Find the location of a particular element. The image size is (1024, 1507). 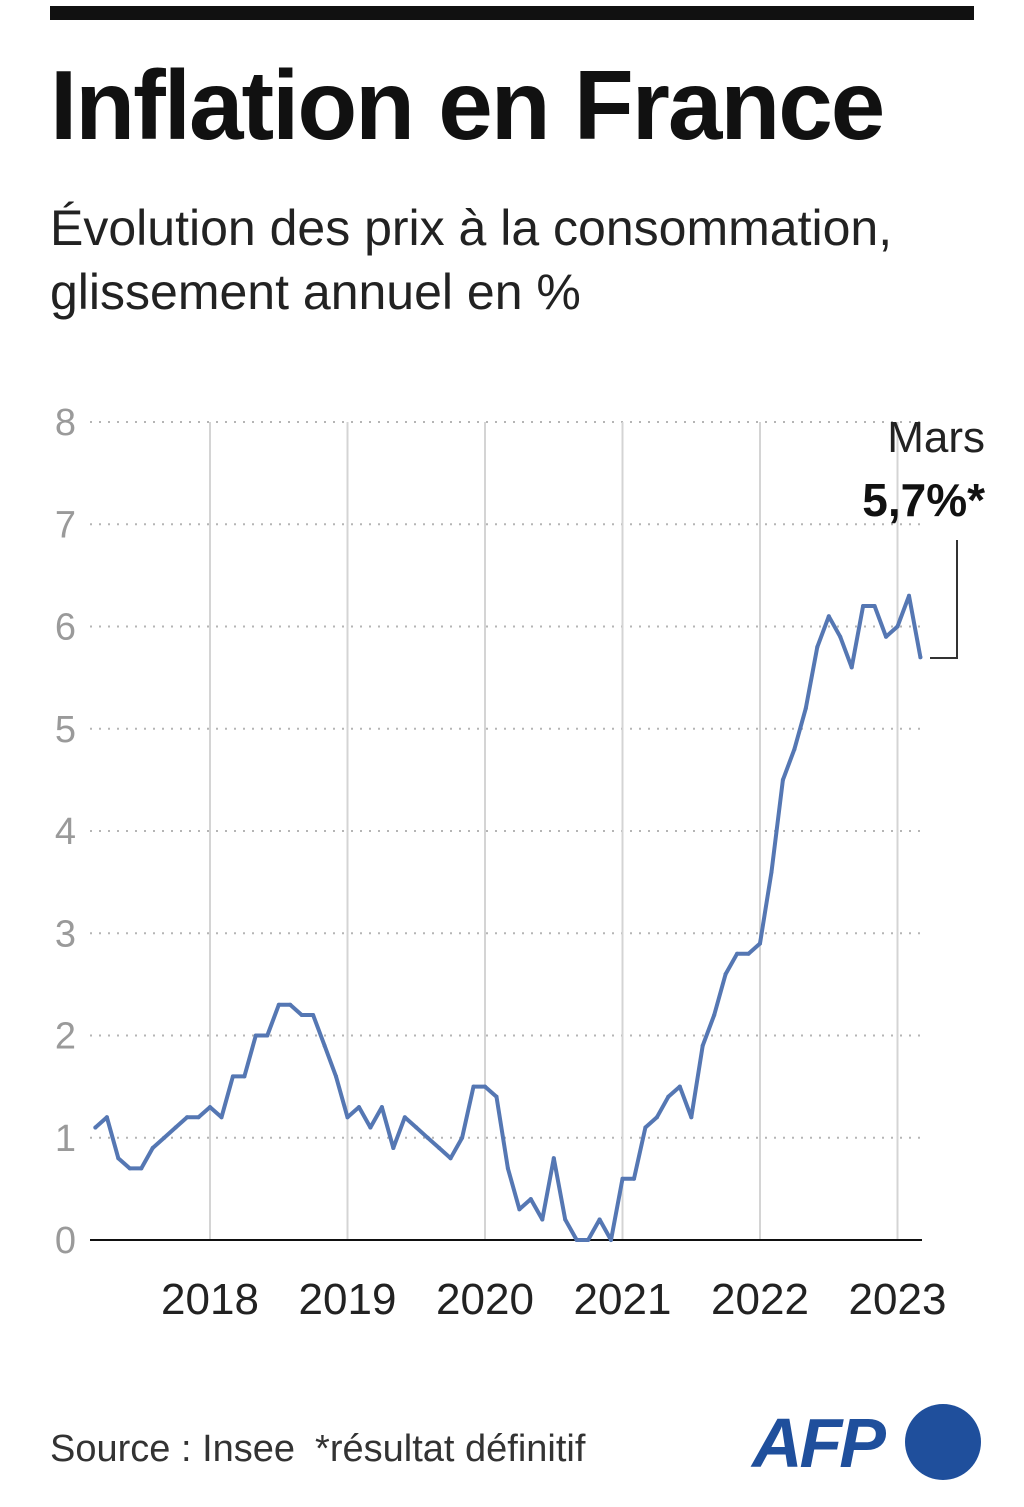

x-axis: 2018 2019 2020 2021 2022 2023 is located at coordinates (553, 1297).